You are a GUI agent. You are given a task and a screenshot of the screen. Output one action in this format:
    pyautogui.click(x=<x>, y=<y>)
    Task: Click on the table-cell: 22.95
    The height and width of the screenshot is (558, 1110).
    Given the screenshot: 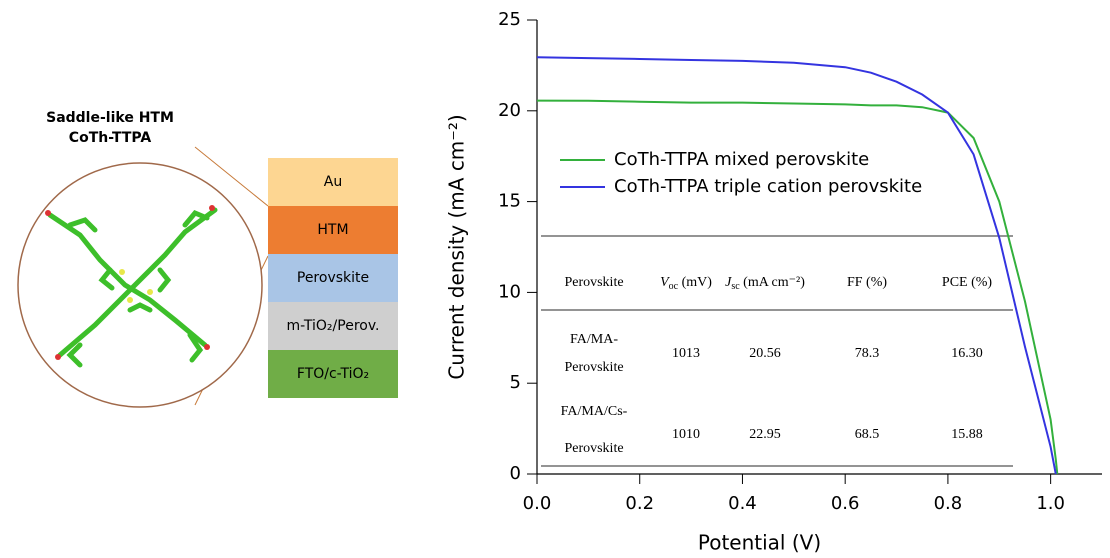 What is the action you would take?
    pyautogui.click(x=765, y=434)
    